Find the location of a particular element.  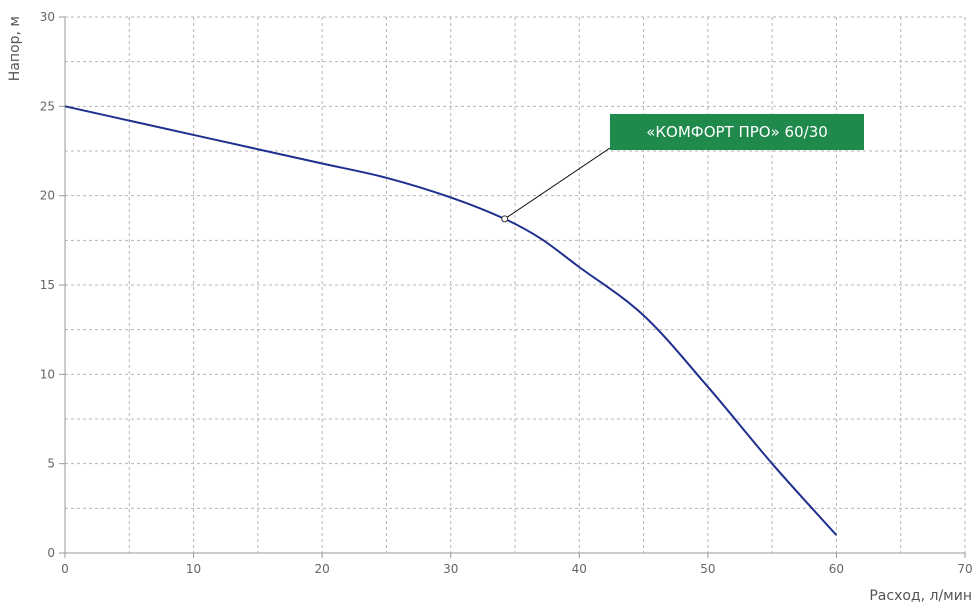

callout-box is located at coordinates (737, 132).